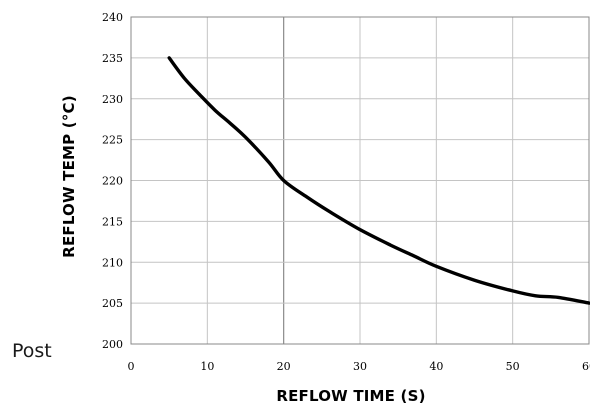 The image size is (590, 406). Describe the element at coordinates (436, 366) in the screenshot. I see `x-tick-label: 40` at that location.